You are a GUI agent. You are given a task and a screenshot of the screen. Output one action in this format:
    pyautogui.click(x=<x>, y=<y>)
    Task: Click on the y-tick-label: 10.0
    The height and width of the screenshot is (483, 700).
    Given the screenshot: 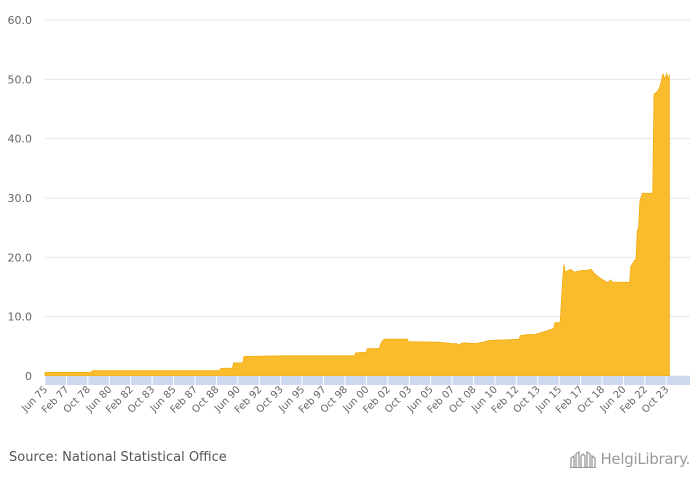 What is the action you would take?
    pyautogui.click(x=20, y=317)
    